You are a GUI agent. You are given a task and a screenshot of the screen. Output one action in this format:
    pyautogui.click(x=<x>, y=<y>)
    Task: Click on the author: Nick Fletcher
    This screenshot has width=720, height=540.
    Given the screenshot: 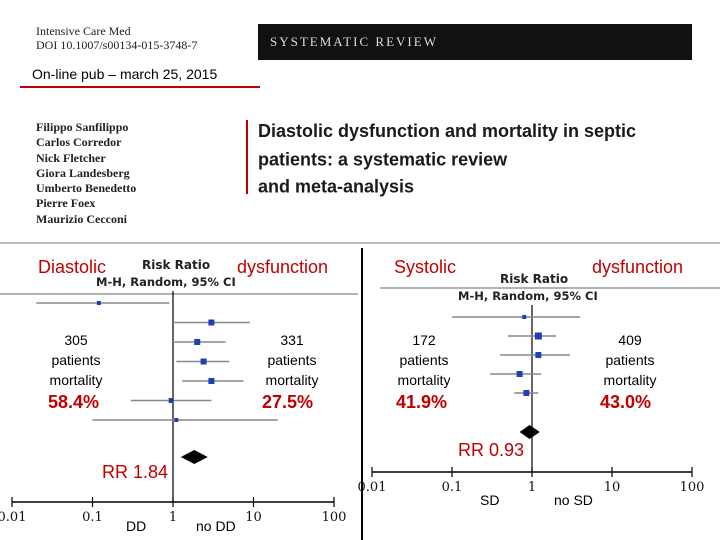 What is the action you would take?
    pyautogui.click(x=71, y=157)
    